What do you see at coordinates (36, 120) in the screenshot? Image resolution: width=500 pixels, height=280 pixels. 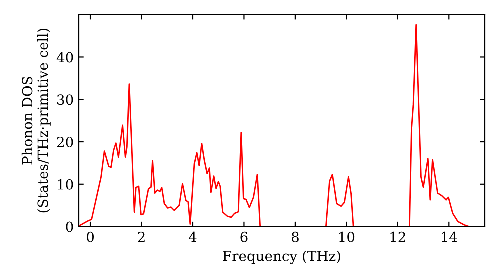 I see `y-axis-title: Phonon DOS (States/THz·primitive cell)` at bounding box center [36, 120].